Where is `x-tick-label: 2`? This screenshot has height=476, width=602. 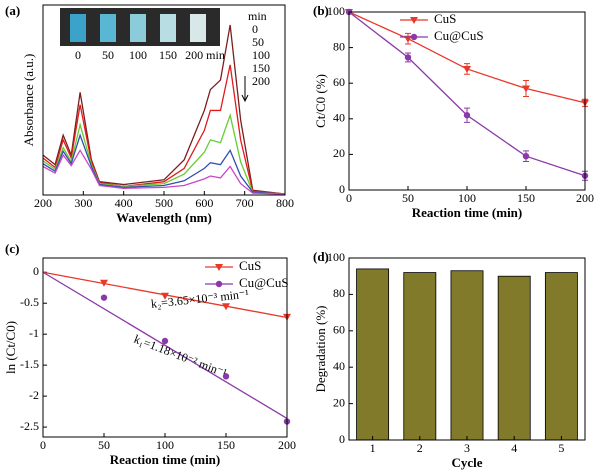
x-tick-label: 2 is located at coordinates (420, 448).